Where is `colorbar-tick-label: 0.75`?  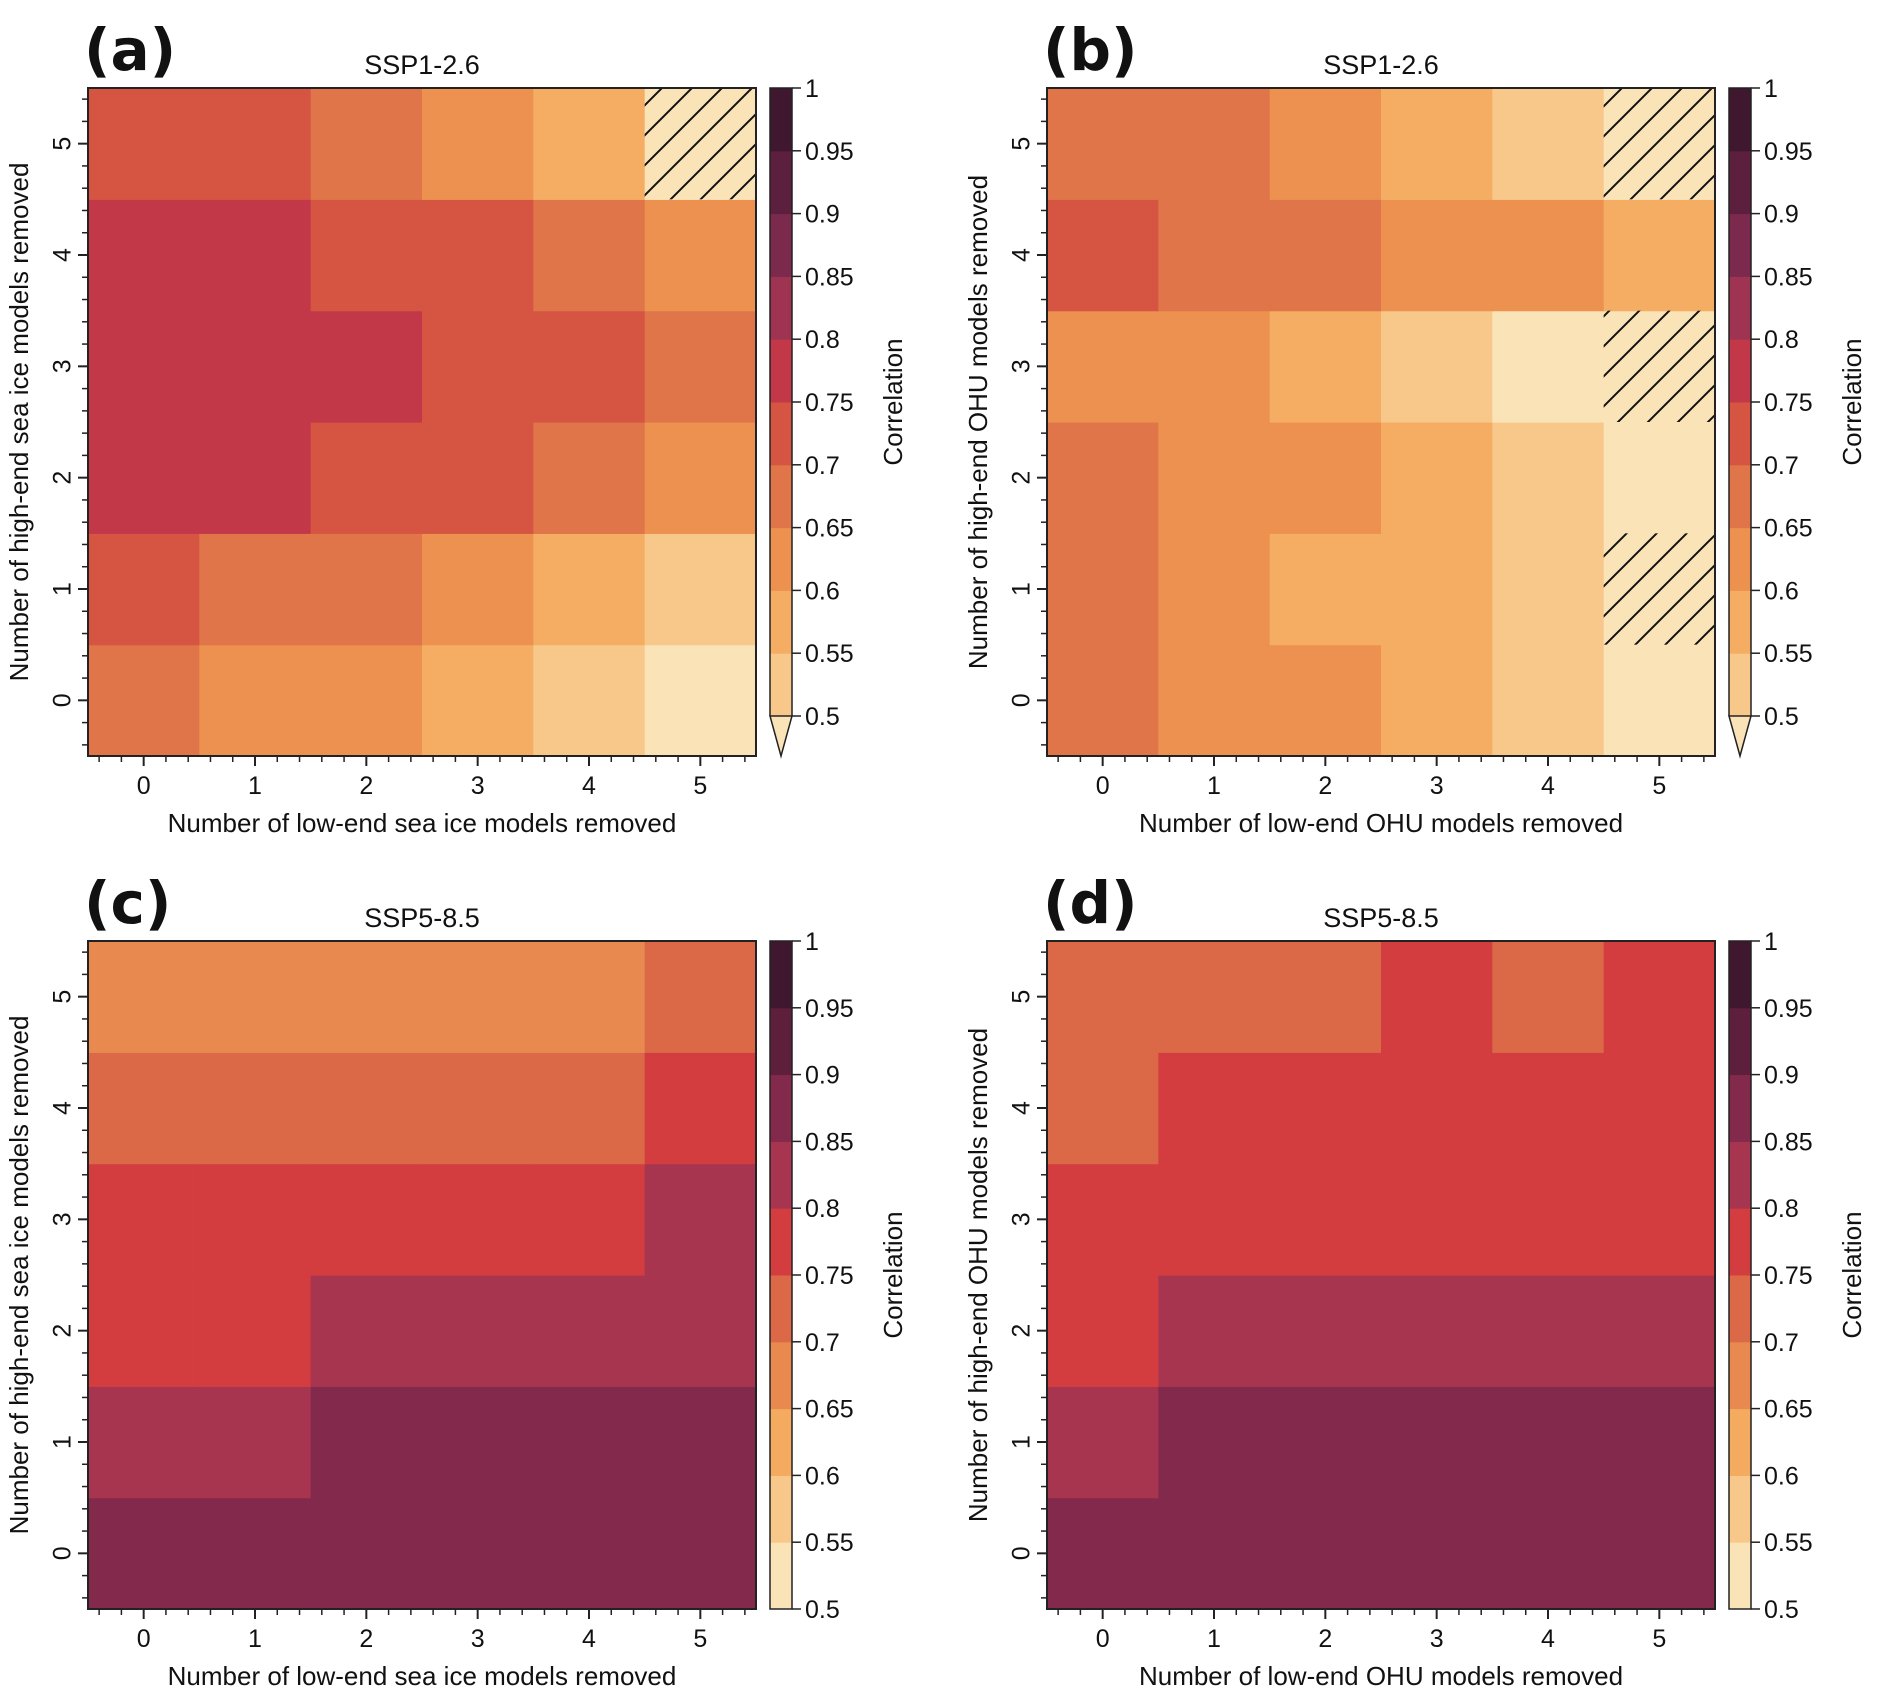
colorbar-tick-label: 0.75 is located at coordinates (829, 403).